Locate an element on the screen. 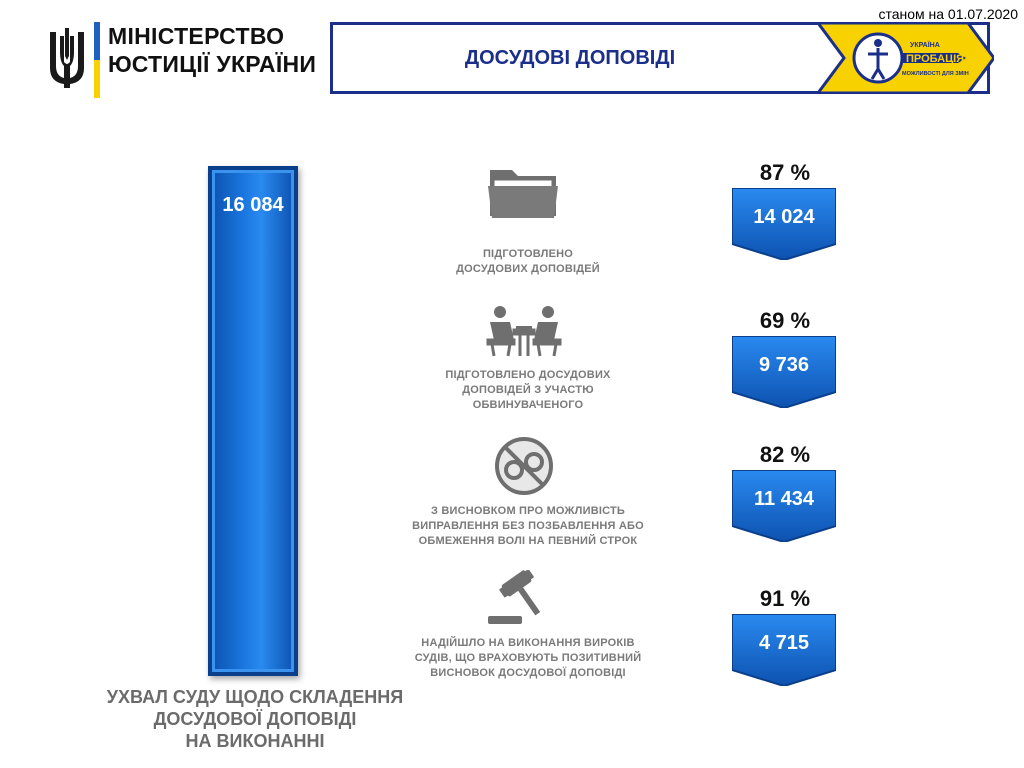 This screenshot has height=768, width=1024. row-2-caption-line3: ОБВИНУВАЧЕНОГО is located at coordinates (528, 405).